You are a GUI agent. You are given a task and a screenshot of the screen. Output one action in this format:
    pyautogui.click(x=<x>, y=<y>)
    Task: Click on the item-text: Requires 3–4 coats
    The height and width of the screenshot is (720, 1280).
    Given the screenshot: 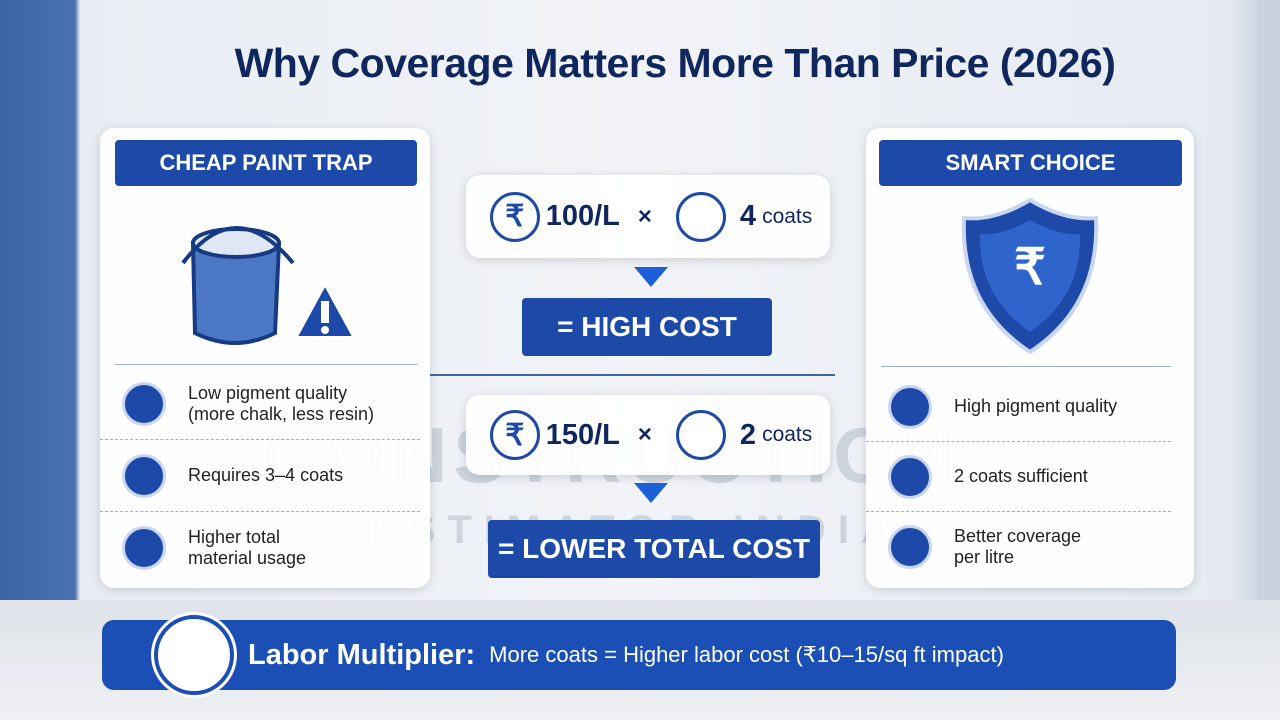 What is the action you would take?
    pyautogui.click(x=266, y=475)
    